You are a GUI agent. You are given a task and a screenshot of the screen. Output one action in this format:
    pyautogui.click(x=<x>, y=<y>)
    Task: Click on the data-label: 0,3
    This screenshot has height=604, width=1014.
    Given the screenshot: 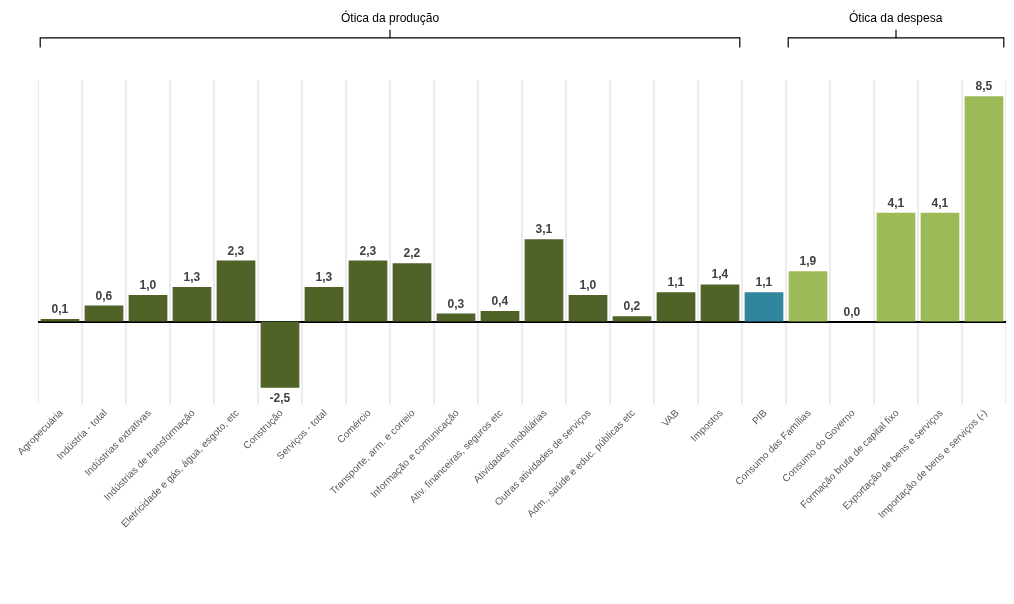 What is the action you would take?
    pyautogui.click(x=456, y=303)
    